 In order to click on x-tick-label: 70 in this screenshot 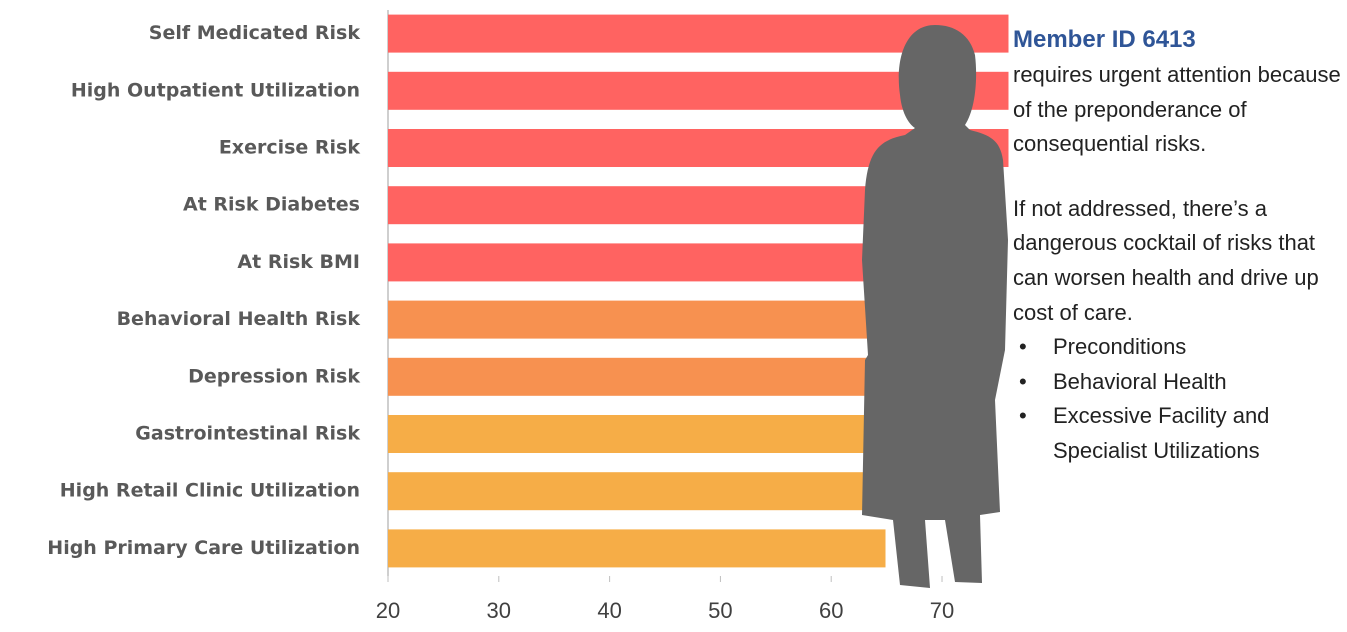, I will do `click(942, 610)`.